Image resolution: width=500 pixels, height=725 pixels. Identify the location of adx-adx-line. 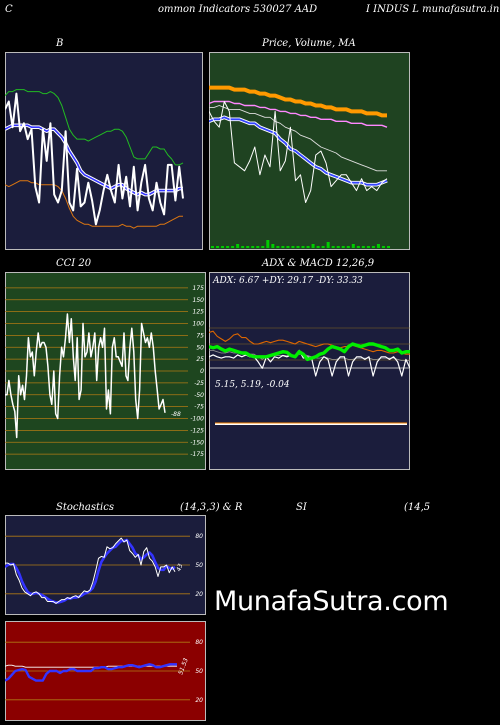
(309, 352).